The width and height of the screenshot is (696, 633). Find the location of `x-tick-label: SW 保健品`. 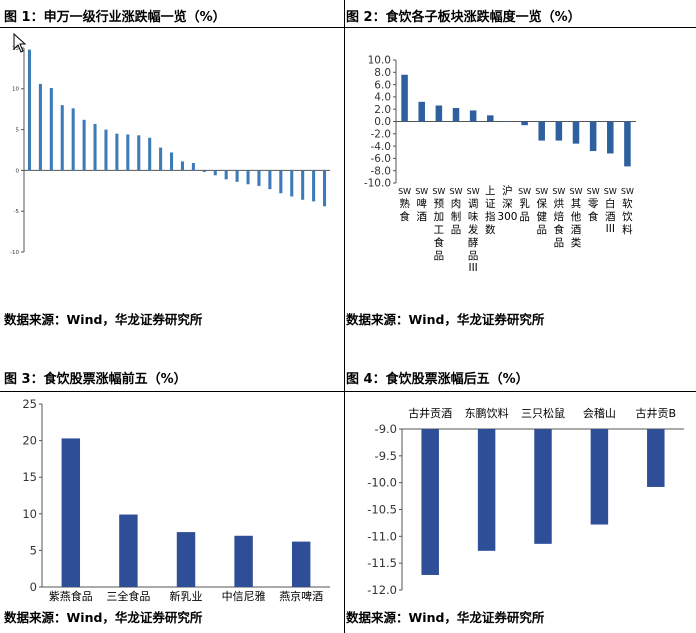

x-tick-label: SW 保健品 is located at coordinates (541, 211).